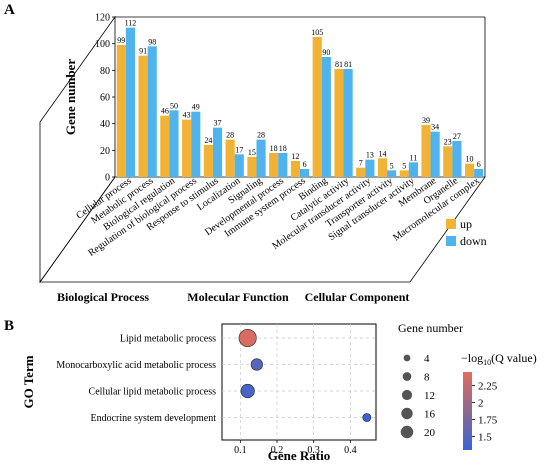 This screenshot has height=465, width=550. I want to click on data-label: 23, so click(448, 141).